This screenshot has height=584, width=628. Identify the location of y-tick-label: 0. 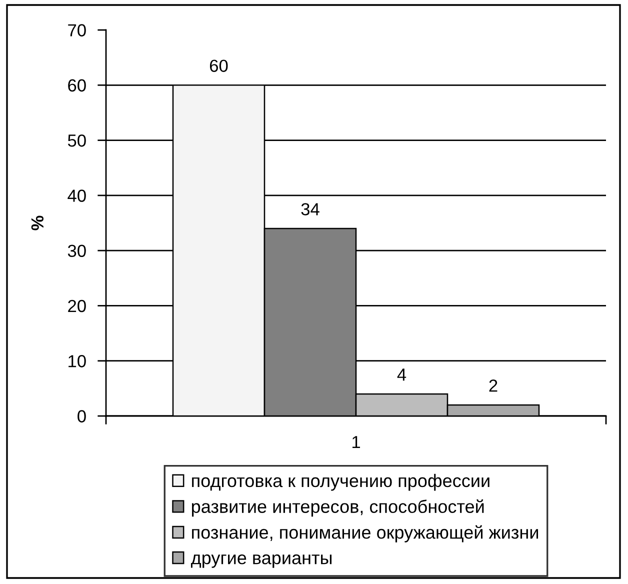
(82, 416).